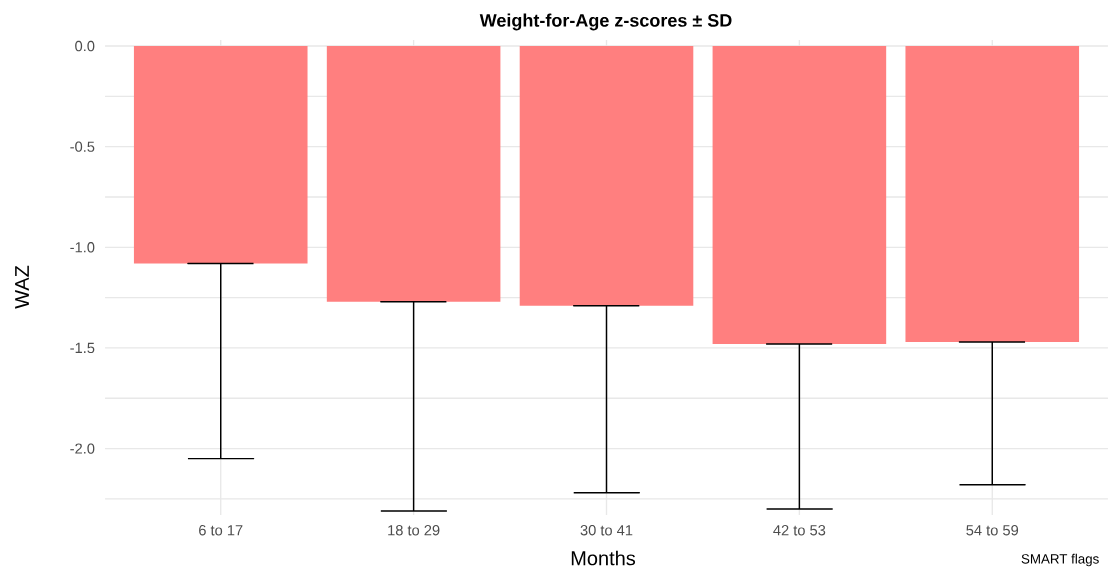 This screenshot has height=573, width=1108. Describe the element at coordinates (606, 530) in the screenshot. I see `x-tick-label: 30 to 41` at that location.